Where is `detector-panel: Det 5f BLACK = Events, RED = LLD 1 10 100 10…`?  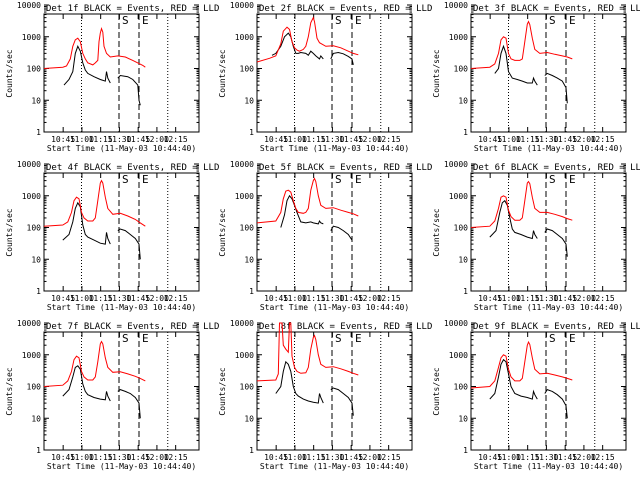 detector-panel: Det 5f BLACK = Events, RED = LLD 1 10 100 10… is located at coordinates (325, 236).